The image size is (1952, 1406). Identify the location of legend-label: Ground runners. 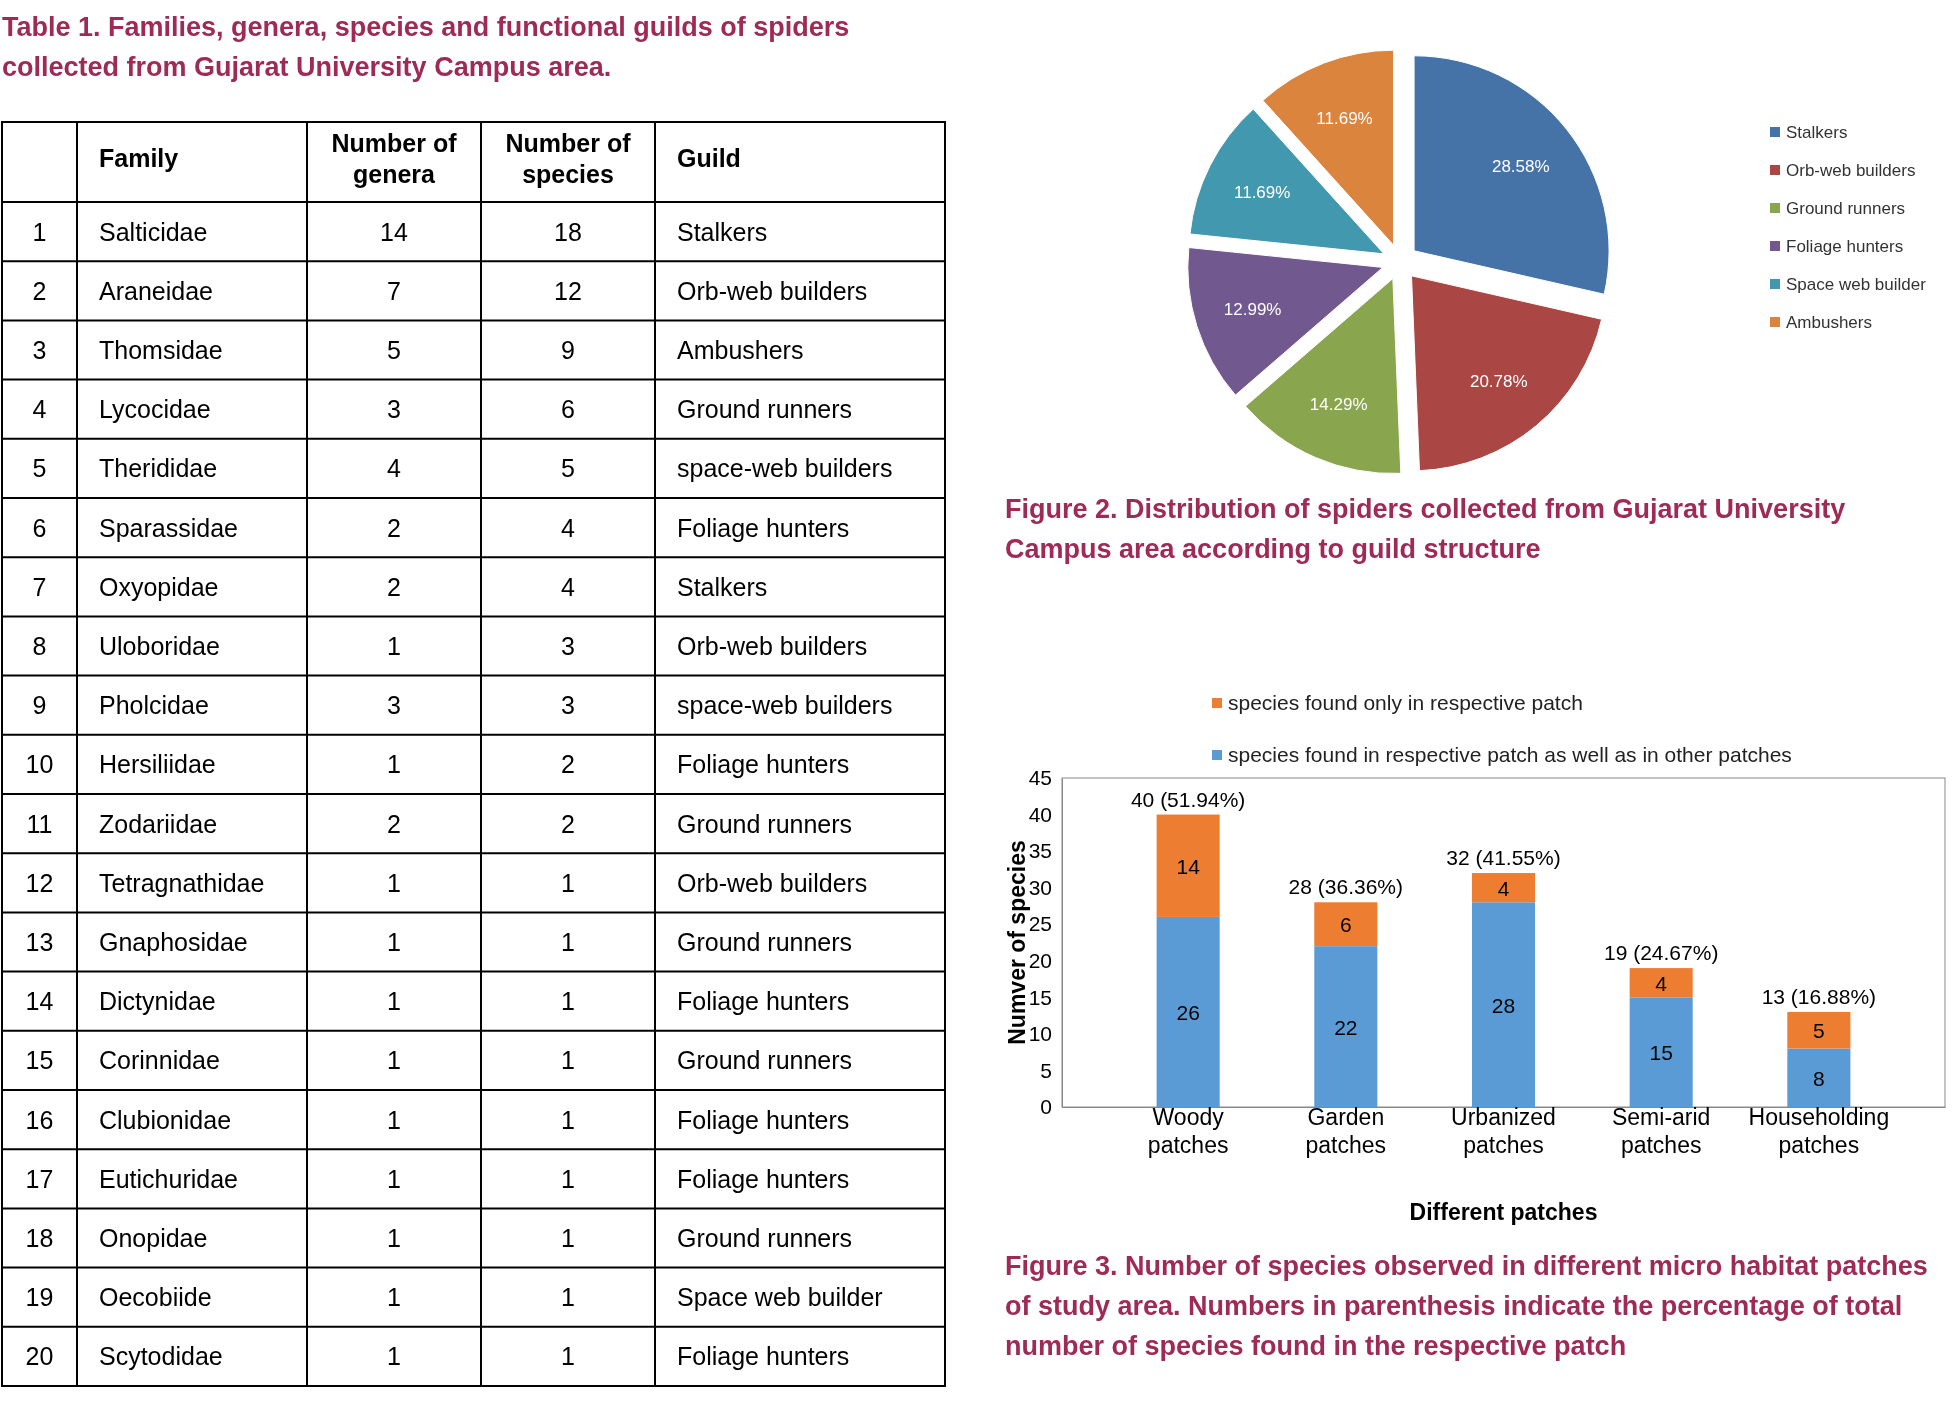
(1846, 208).